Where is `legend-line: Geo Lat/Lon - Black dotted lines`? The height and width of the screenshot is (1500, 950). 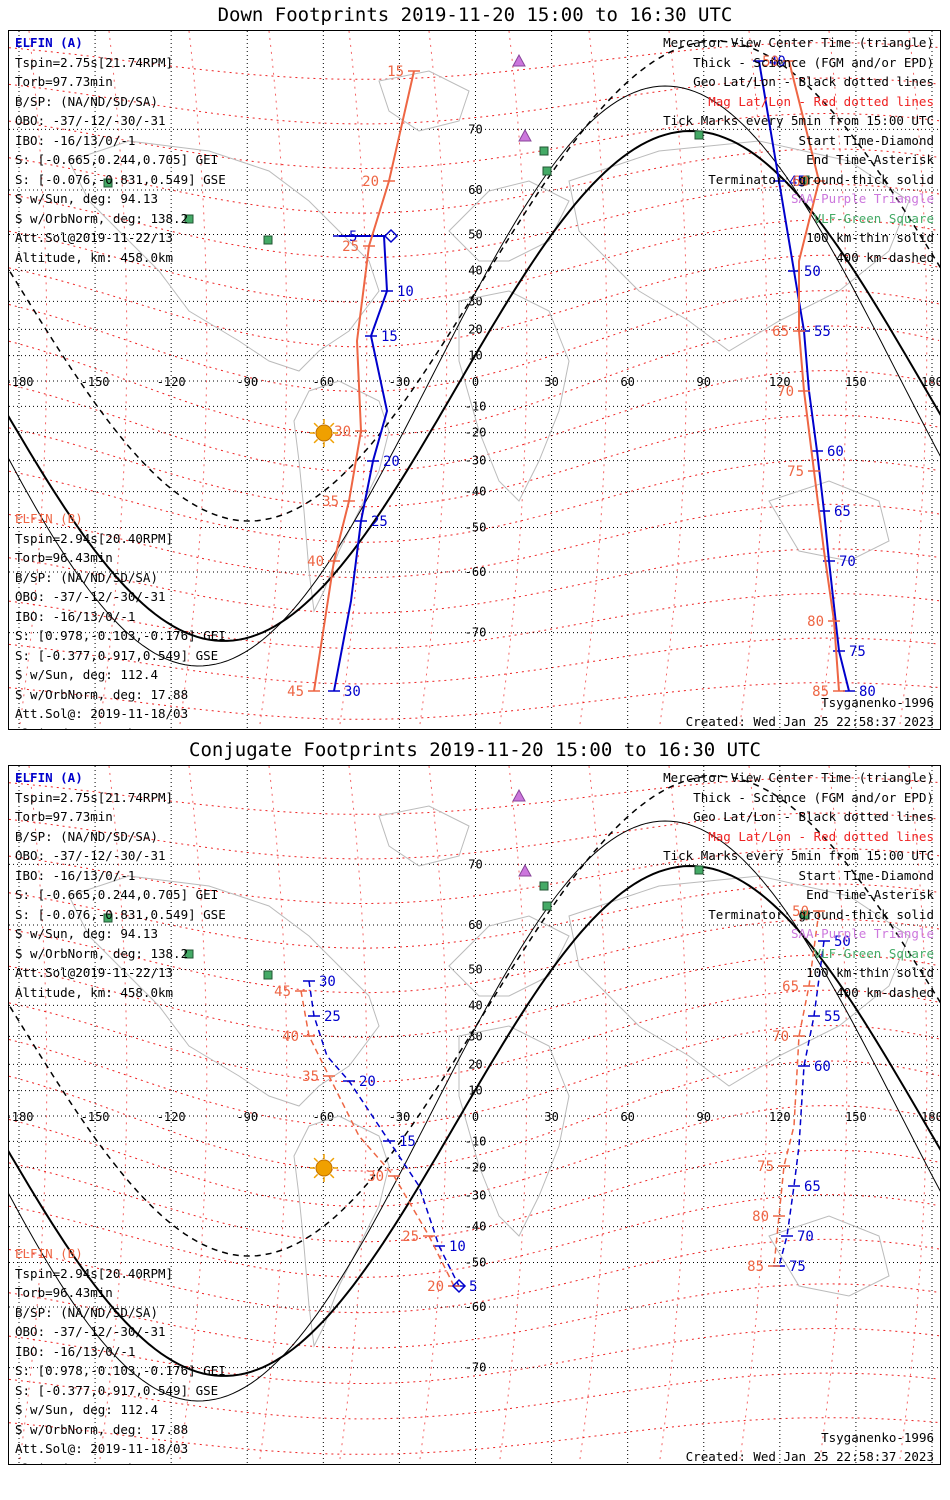
legend-line: Geo Lat/Lon - Black dotted lines is located at coordinates (813, 81).